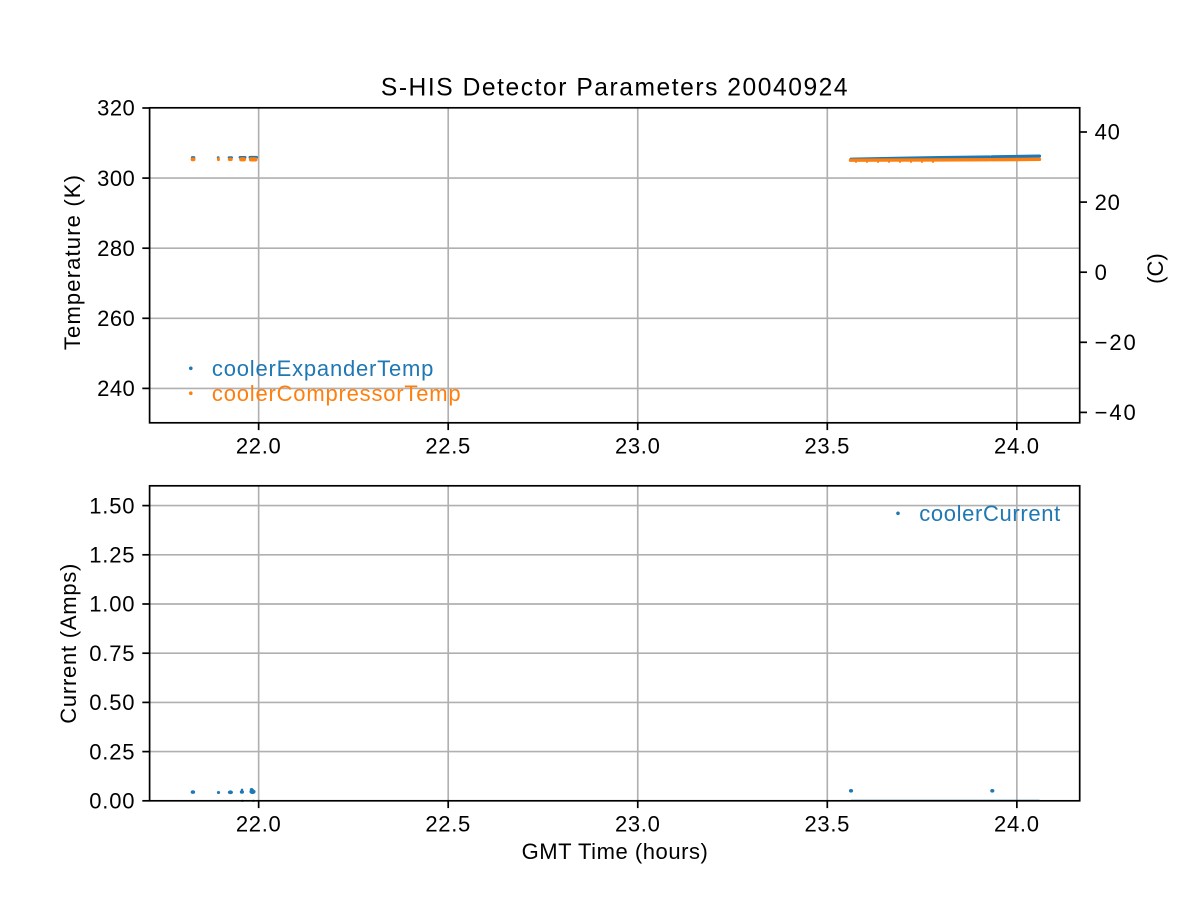 The height and width of the screenshot is (900, 1200). Describe the element at coordinates (1108, 202) in the screenshot. I see `svg-text: 20` at that location.